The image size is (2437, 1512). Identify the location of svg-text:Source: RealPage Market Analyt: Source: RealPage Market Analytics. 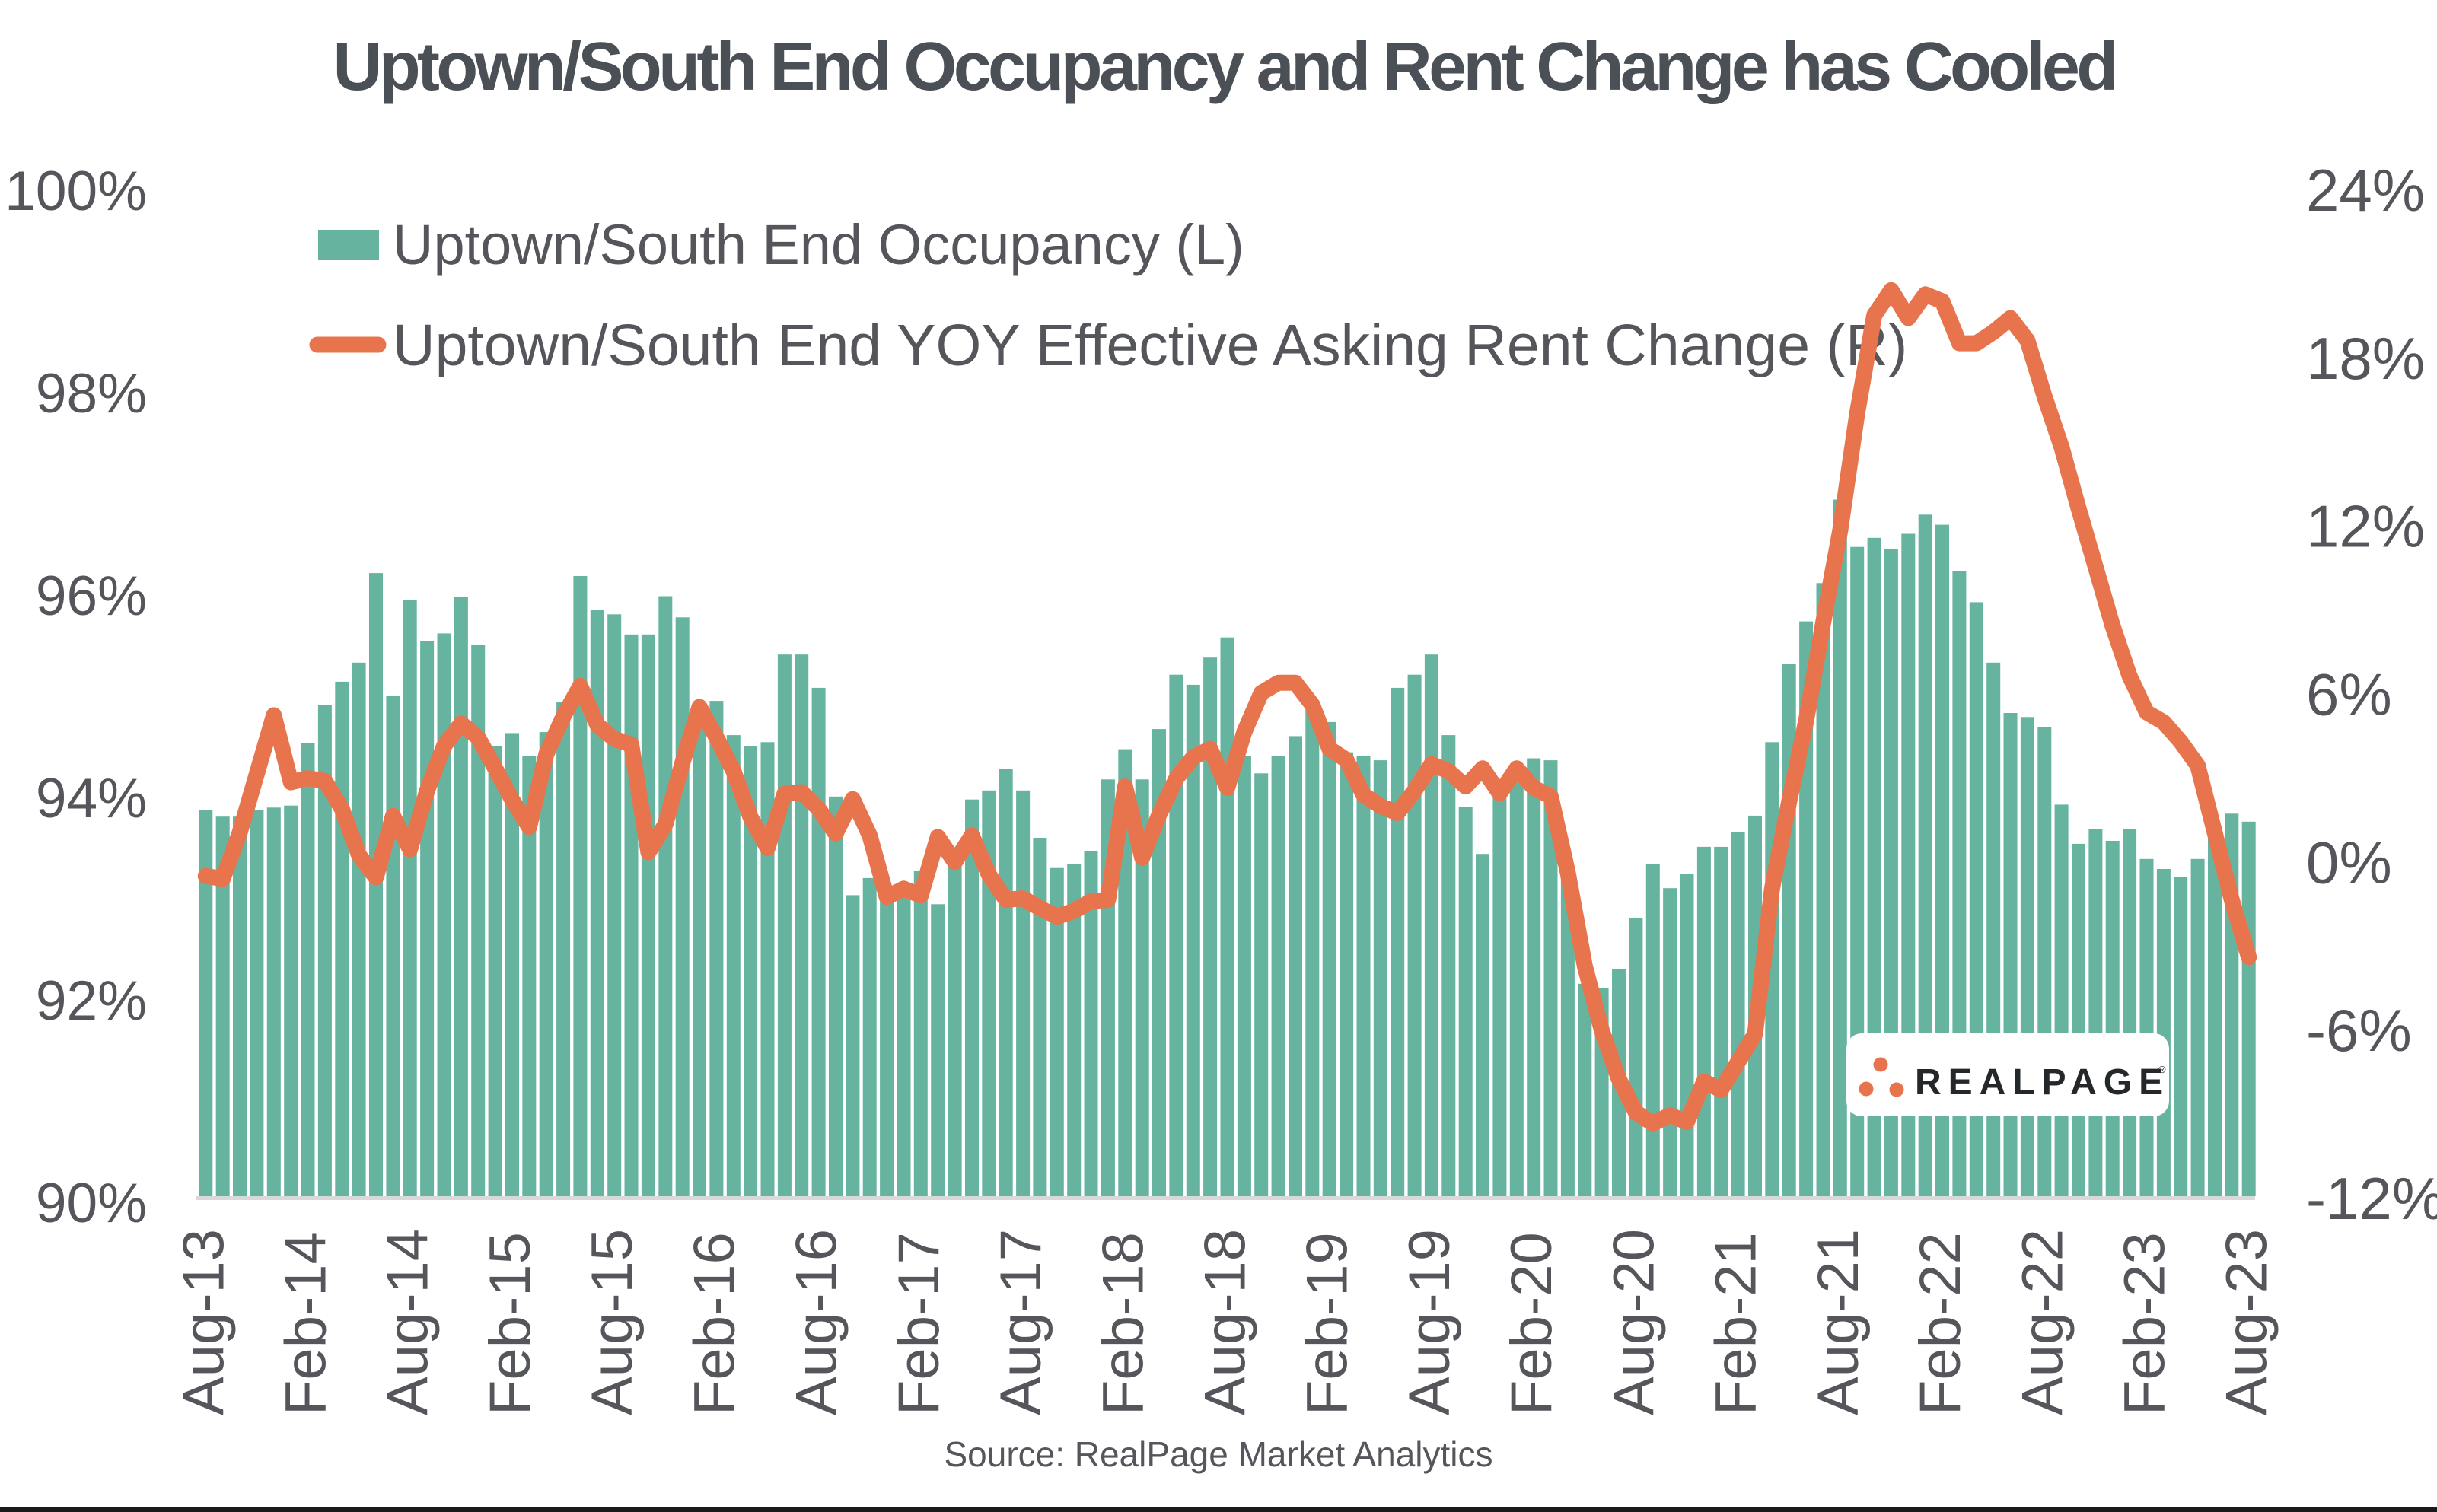
(1218, 1454).